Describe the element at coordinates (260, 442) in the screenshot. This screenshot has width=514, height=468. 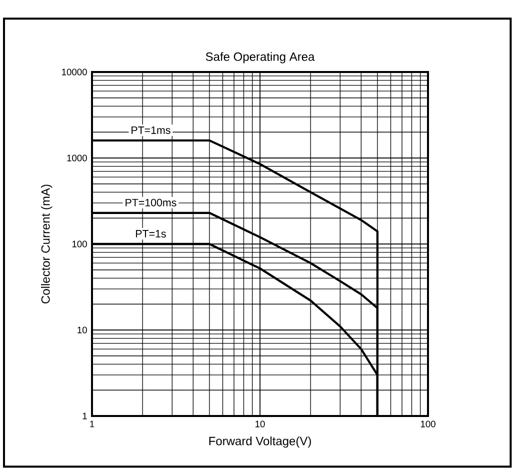
I see `x-axis-title: Forward Voltage(V)` at that location.